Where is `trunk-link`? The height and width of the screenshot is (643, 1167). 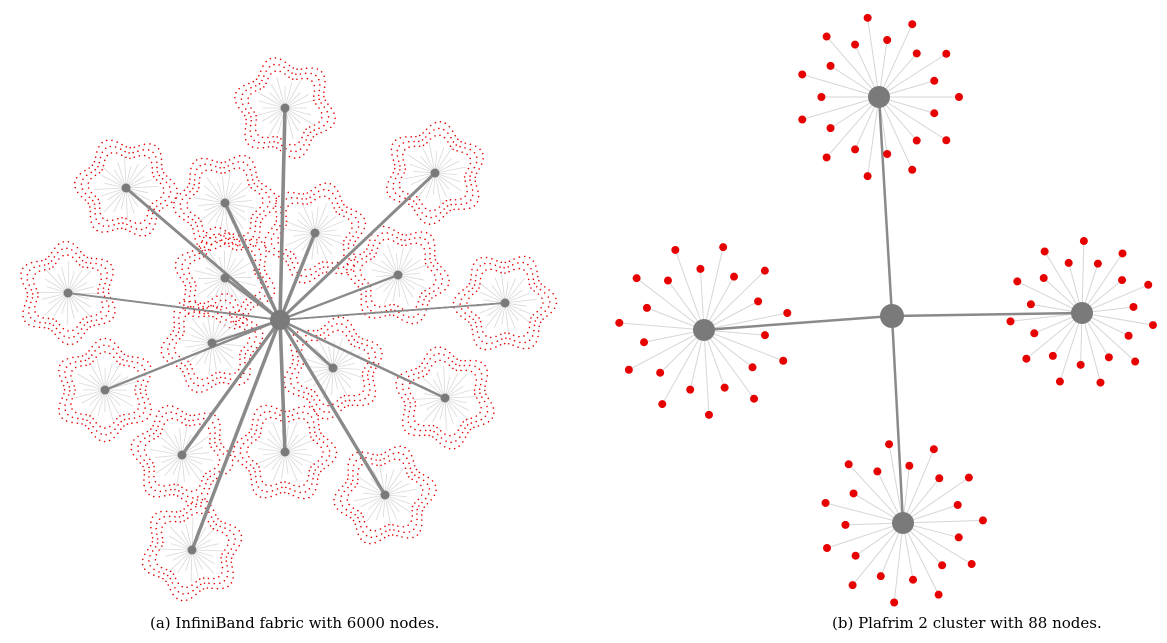 trunk-link is located at coordinates (283, 214).